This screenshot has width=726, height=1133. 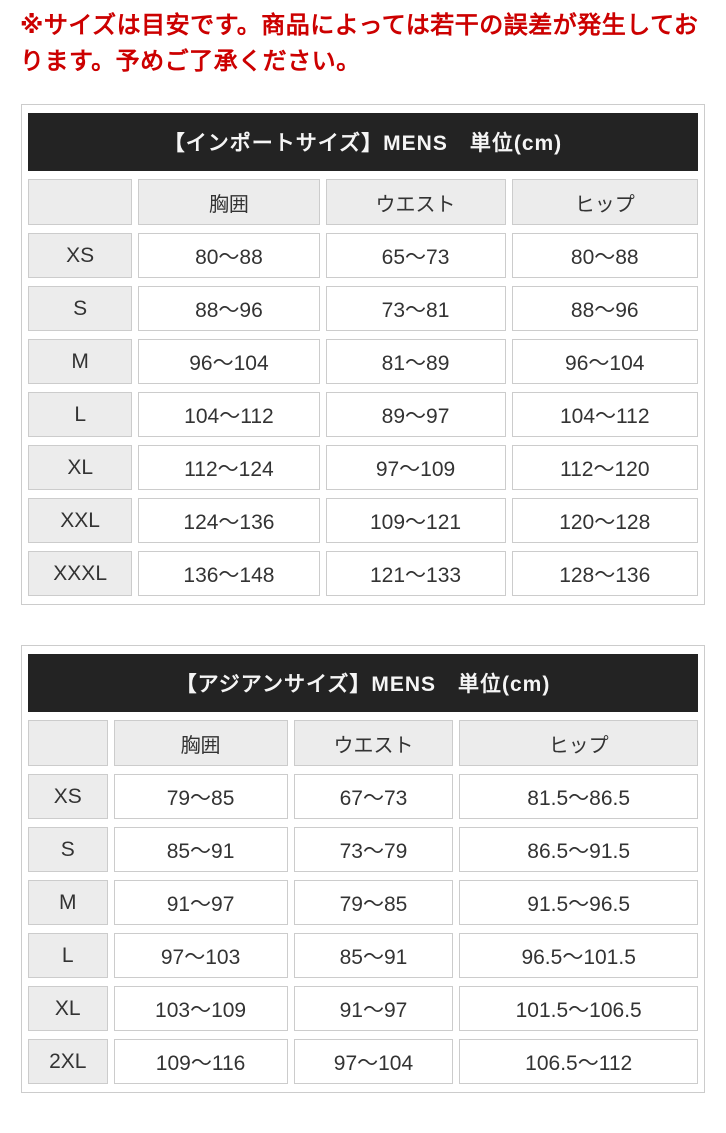 I want to click on measurement-range: 112〜124, so click(x=229, y=467).